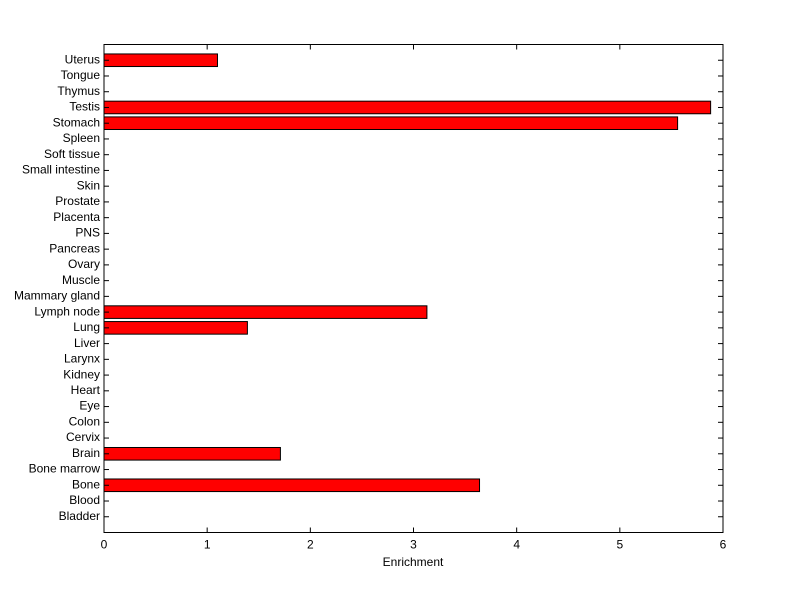  What do you see at coordinates (76, 217) in the screenshot?
I see `y-tick-label: Placenta` at bounding box center [76, 217].